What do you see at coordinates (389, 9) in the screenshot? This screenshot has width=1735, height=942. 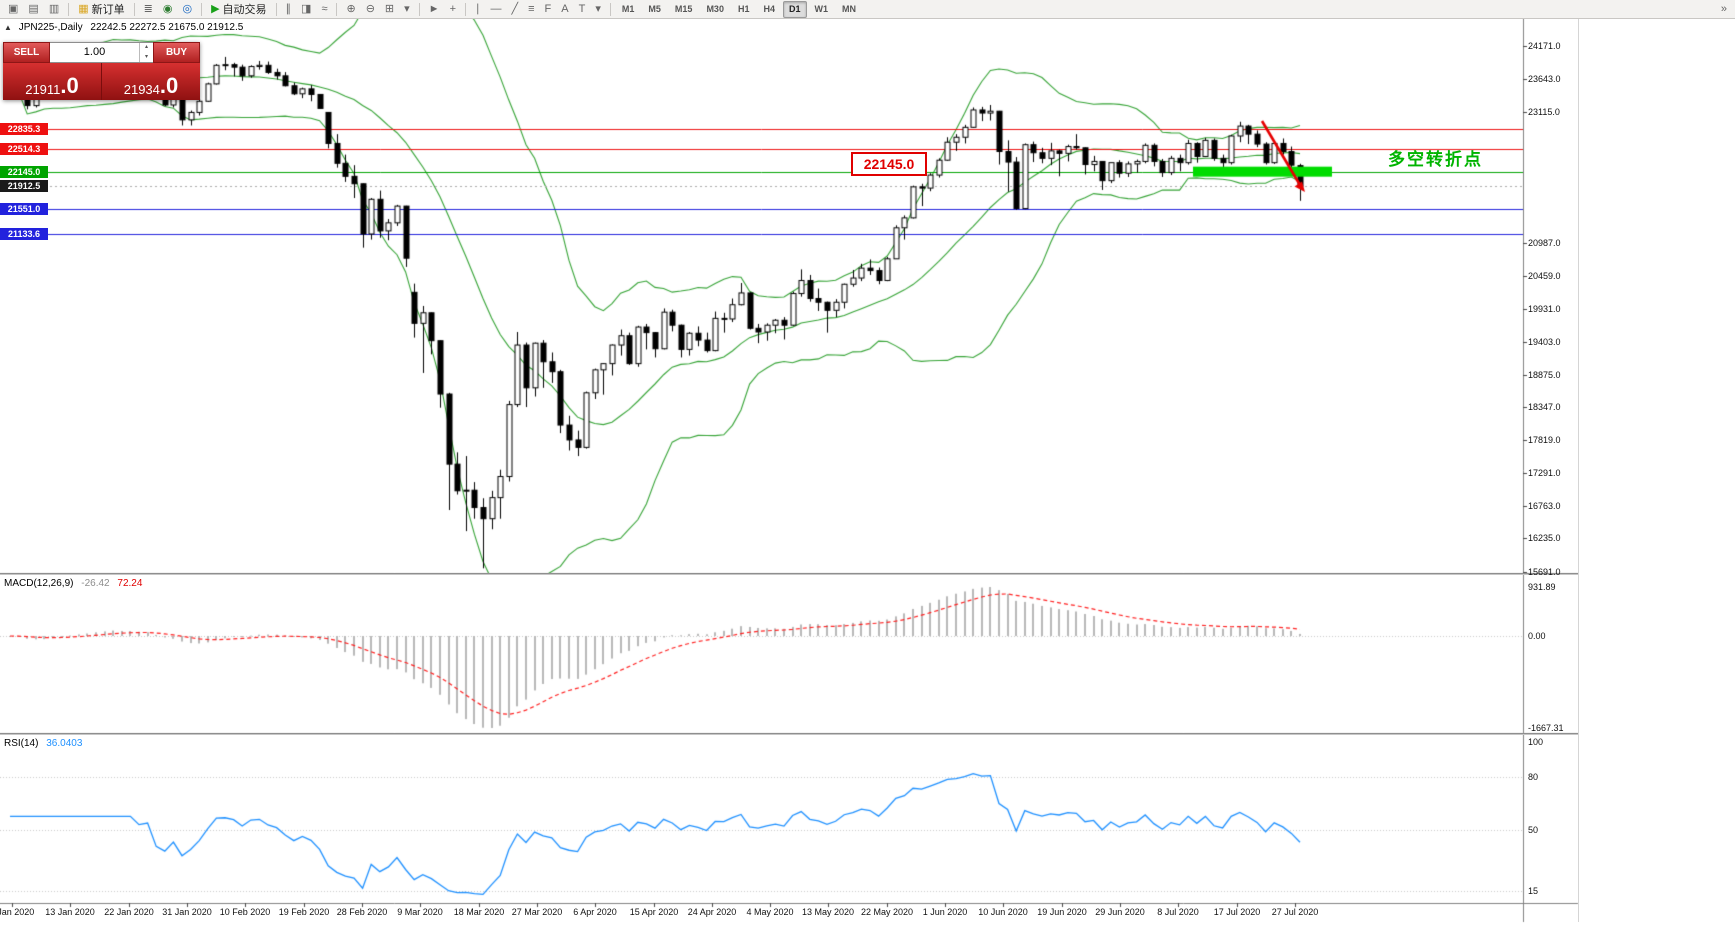 I see `tile-windows-icon: ⊞` at bounding box center [389, 9].